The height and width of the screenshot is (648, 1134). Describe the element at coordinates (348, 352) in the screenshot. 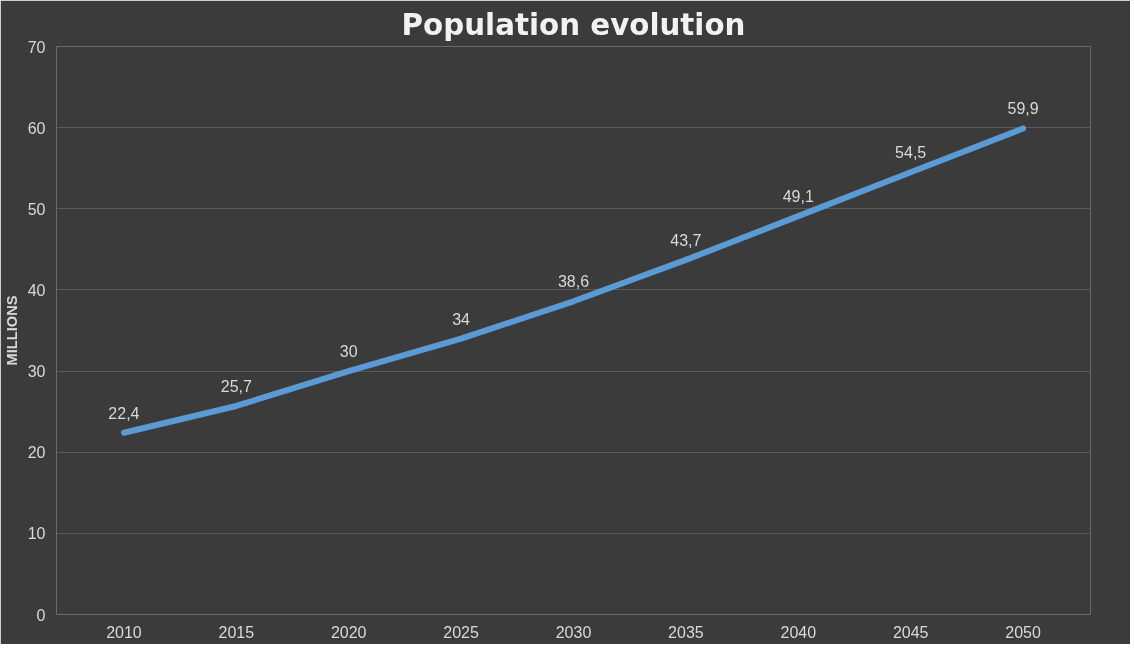

I see `data-label: 30` at that location.